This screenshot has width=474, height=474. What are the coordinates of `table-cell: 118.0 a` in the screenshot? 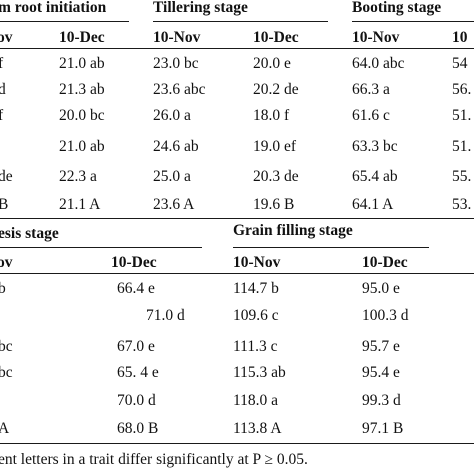 It's located at (256, 400).